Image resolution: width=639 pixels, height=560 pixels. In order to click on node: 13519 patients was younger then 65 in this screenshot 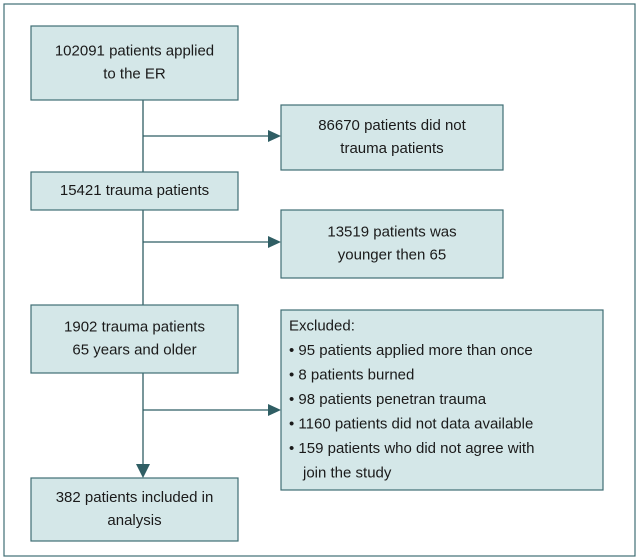, I will do `click(392, 244)`.